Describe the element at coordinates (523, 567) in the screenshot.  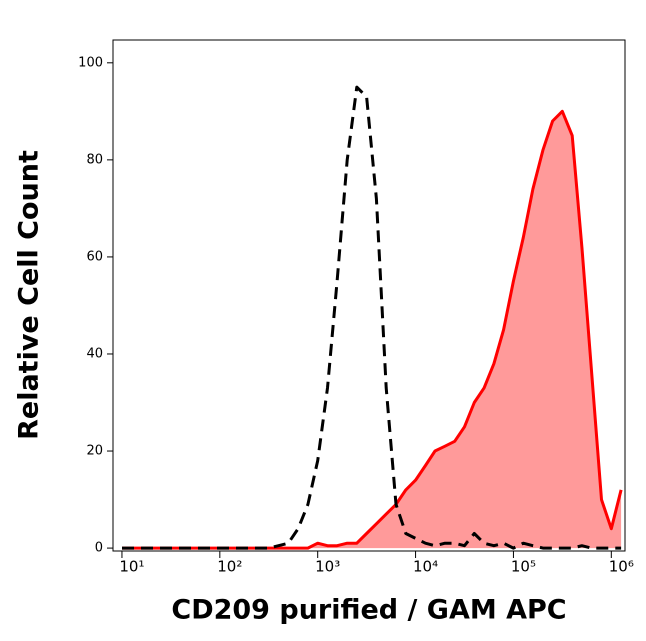
I see `x-tick-label: 10⁵` at that location.